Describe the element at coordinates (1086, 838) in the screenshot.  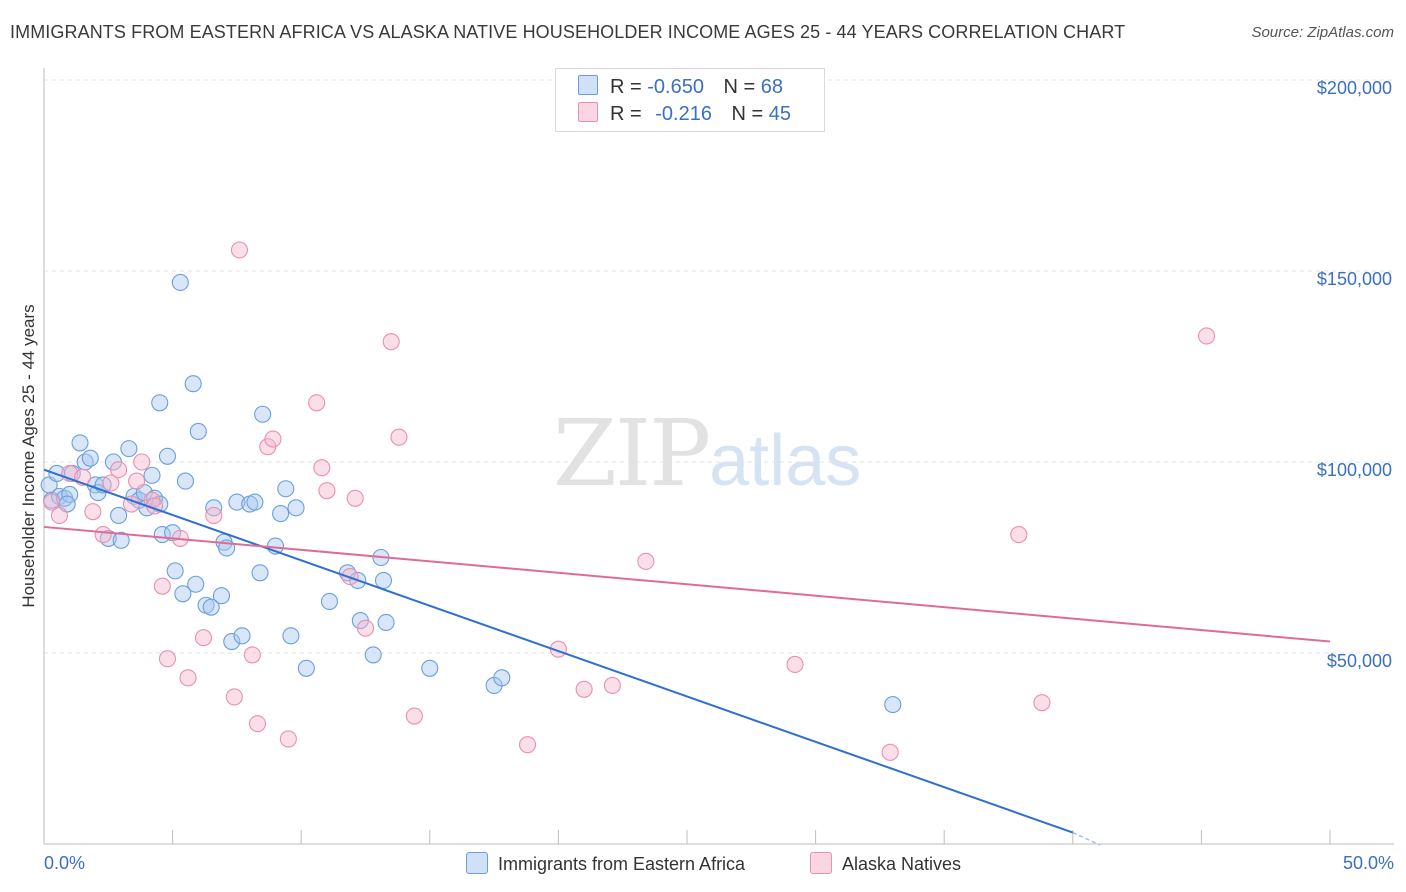
I see `trend-line-eastern-africa-extension` at that location.